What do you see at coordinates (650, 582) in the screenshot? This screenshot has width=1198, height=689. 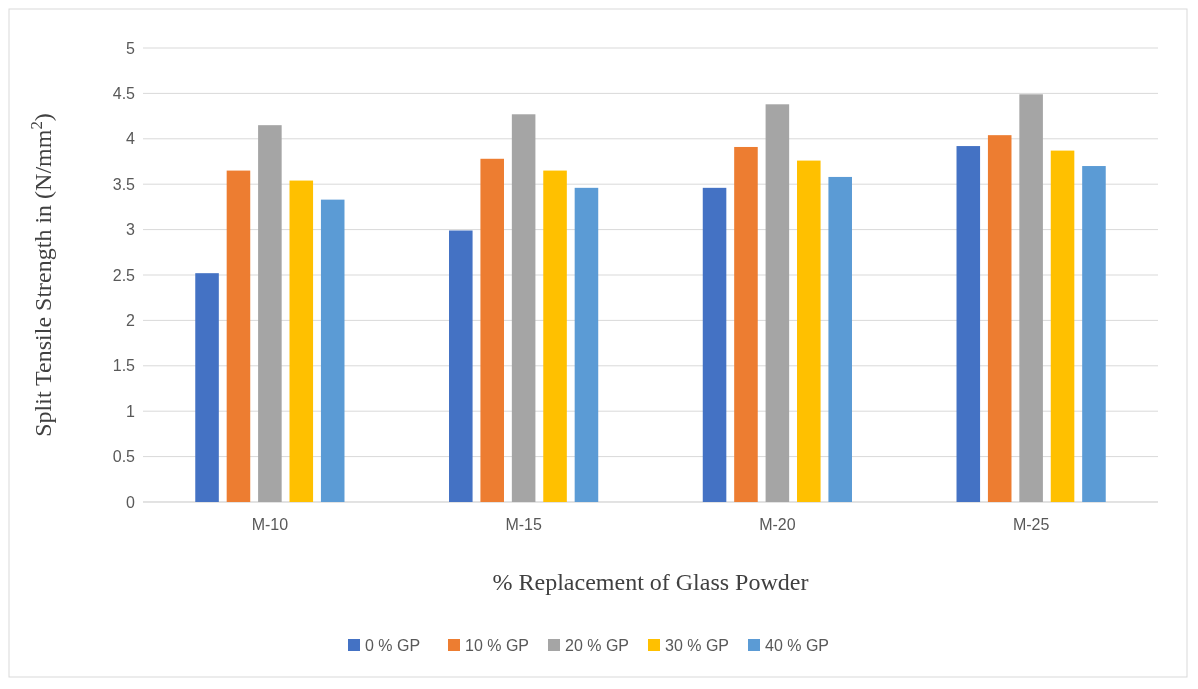 I see `x-axis-title: % Replacement of Glass Powder` at bounding box center [650, 582].